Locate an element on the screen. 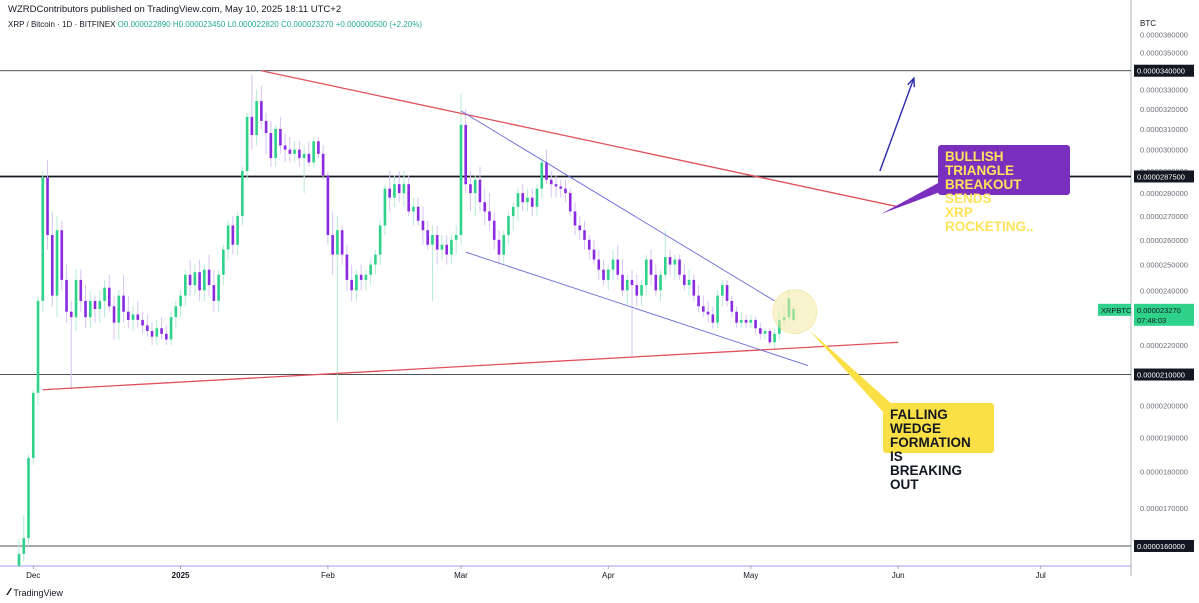 The image size is (1199, 603). price-axis-tick-label: 0.0000360000 is located at coordinates (1164, 35).